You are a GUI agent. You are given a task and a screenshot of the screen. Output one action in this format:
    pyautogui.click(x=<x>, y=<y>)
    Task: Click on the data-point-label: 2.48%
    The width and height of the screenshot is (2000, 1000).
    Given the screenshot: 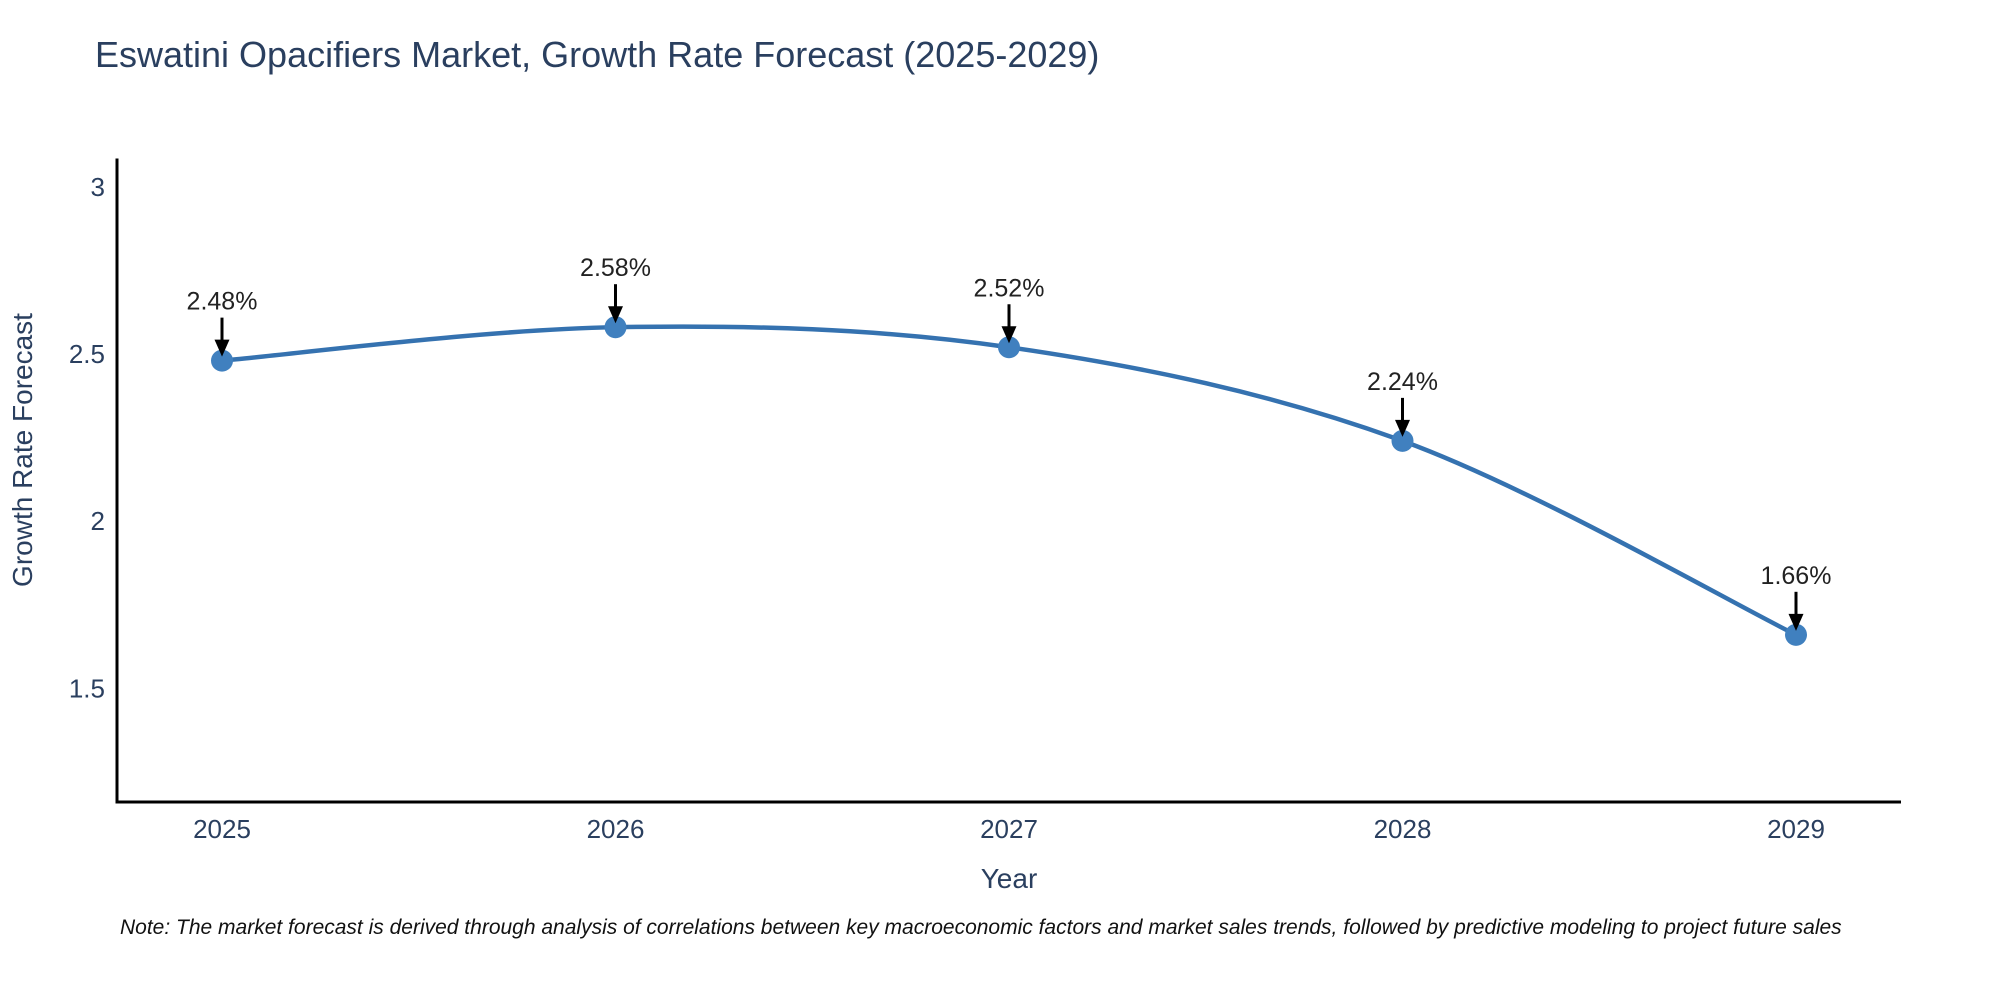 What is the action you would take?
    pyautogui.click(x=222, y=302)
    